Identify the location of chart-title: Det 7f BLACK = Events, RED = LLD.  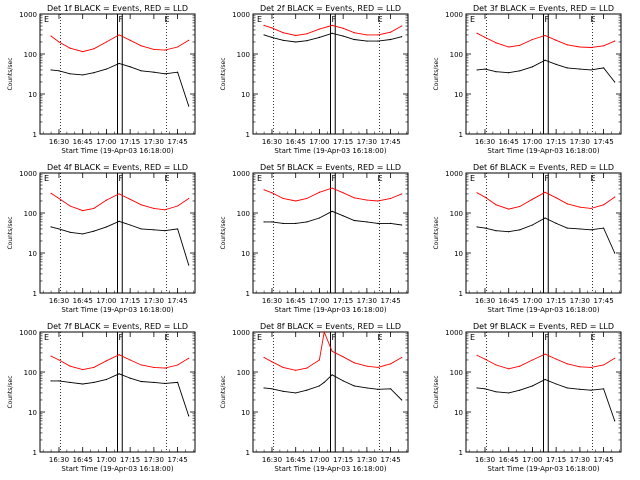
(117, 326).